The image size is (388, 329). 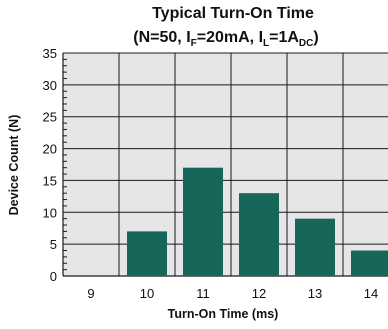 I want to click on y-tick-label: 35, so click(x=50, y=53).